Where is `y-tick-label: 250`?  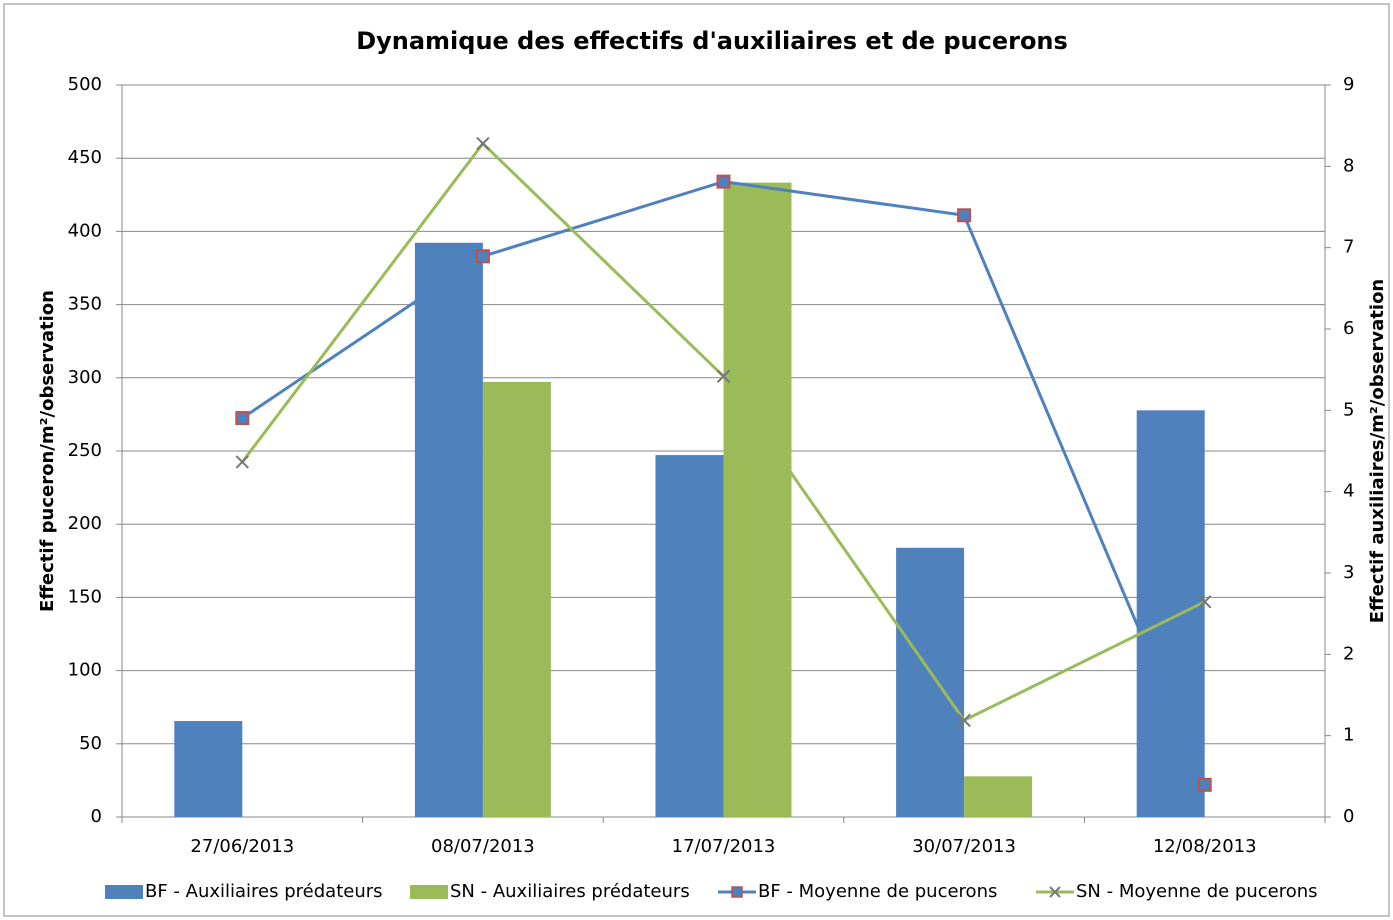
y-tick-label: 250 is located at coordinates (85, 450).